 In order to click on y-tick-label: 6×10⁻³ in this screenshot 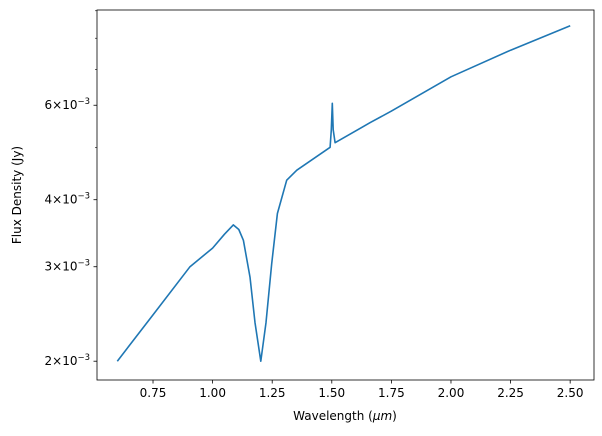, I will do `click(68, 104)`.